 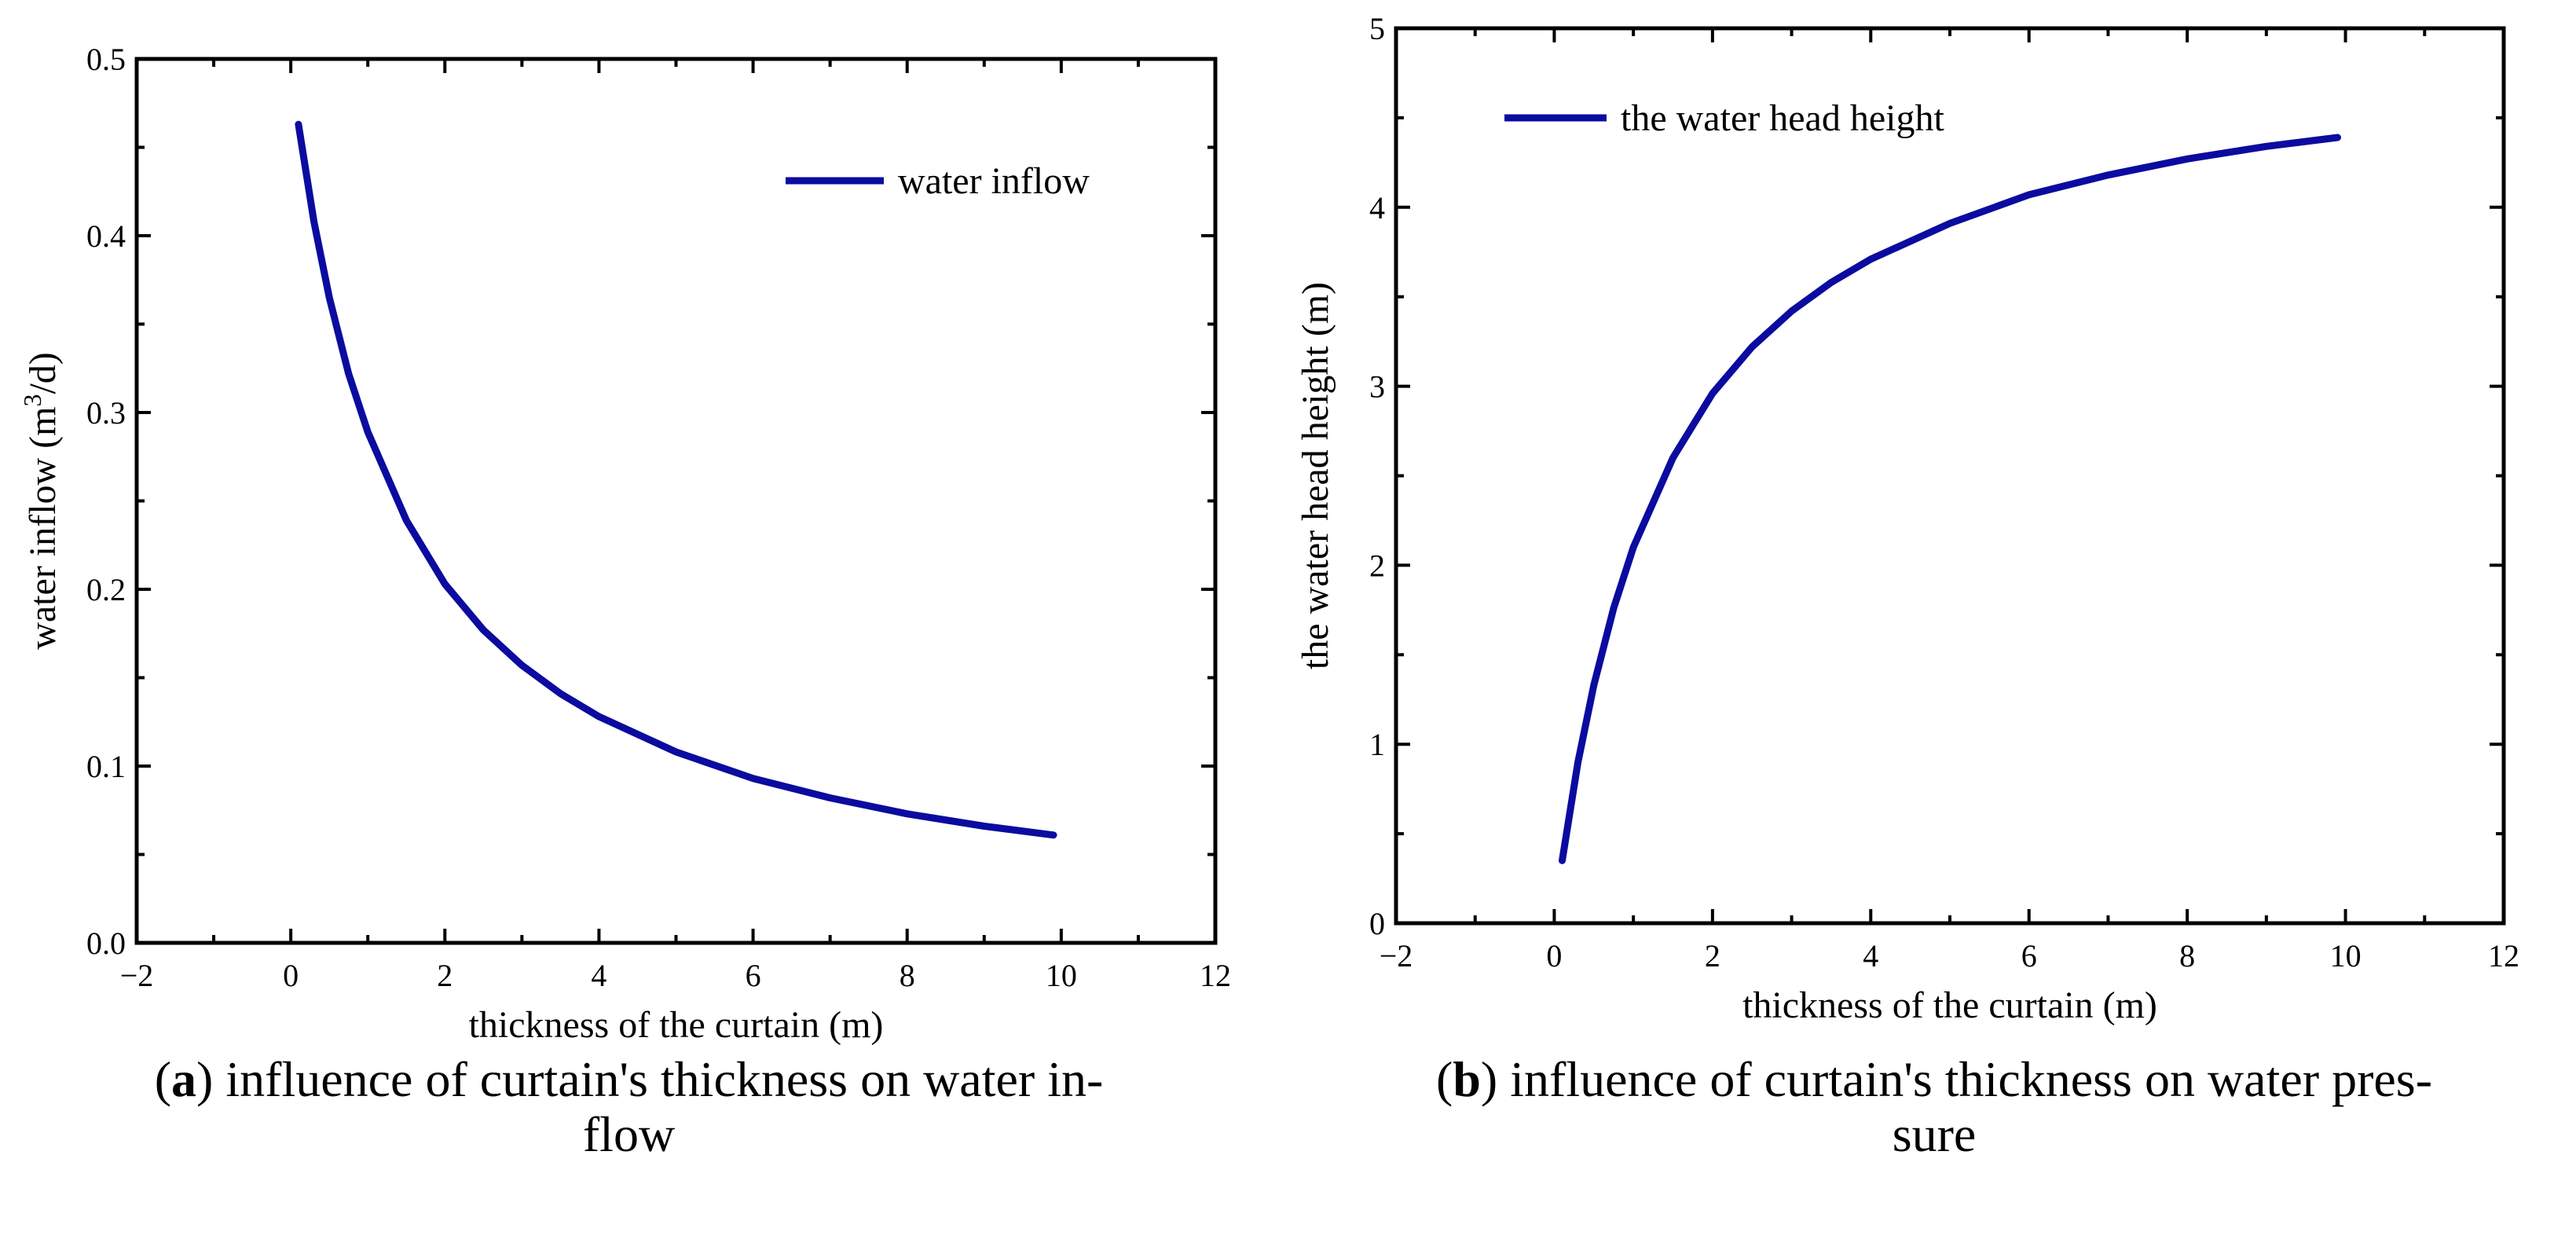 I want to click on y-tick-label: 0.2, so click(x=106, y=589).